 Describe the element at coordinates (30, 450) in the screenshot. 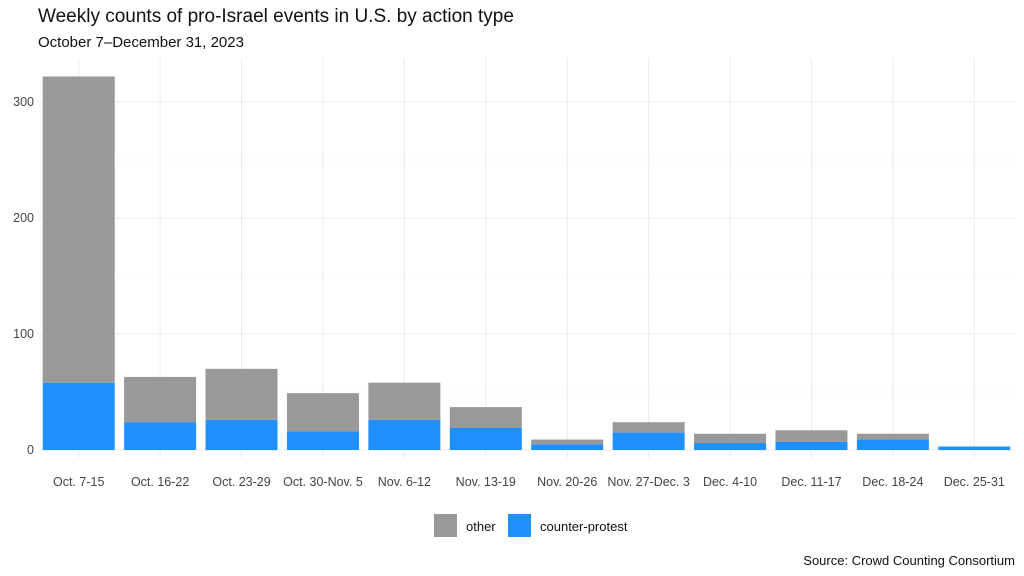

I see `y-tick-label: 0` at that location.